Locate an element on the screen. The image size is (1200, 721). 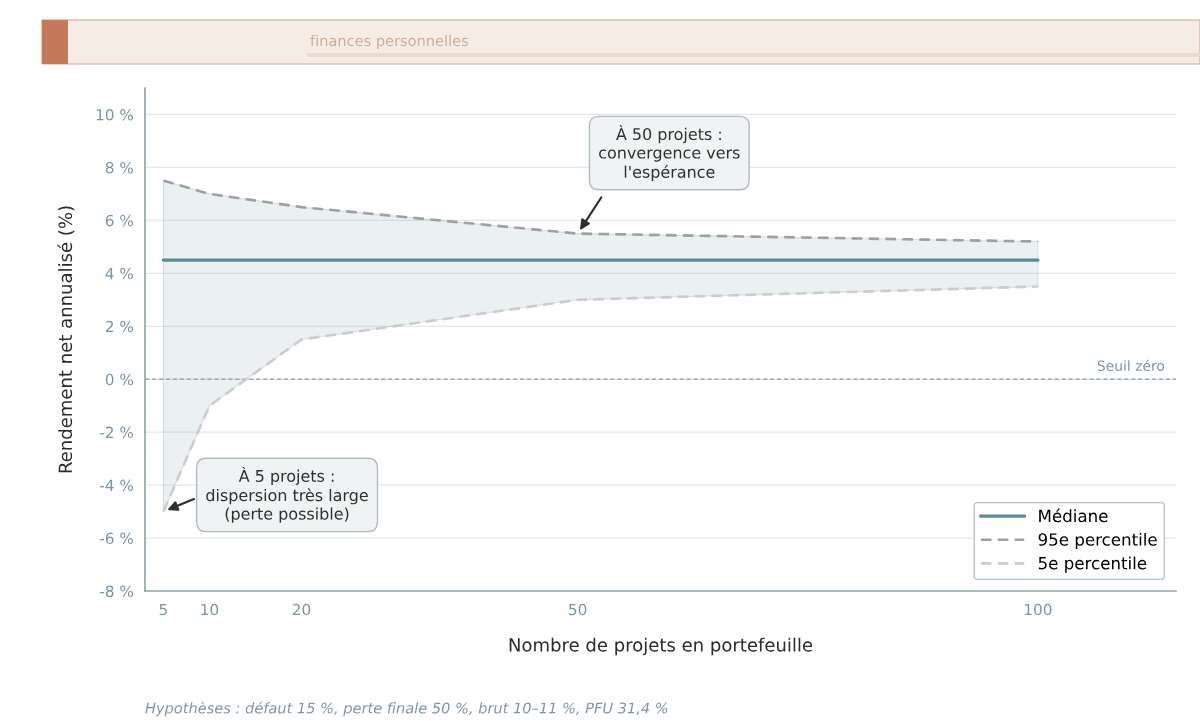
y-tick-label: 2 % is located at coordinates (119, 326).